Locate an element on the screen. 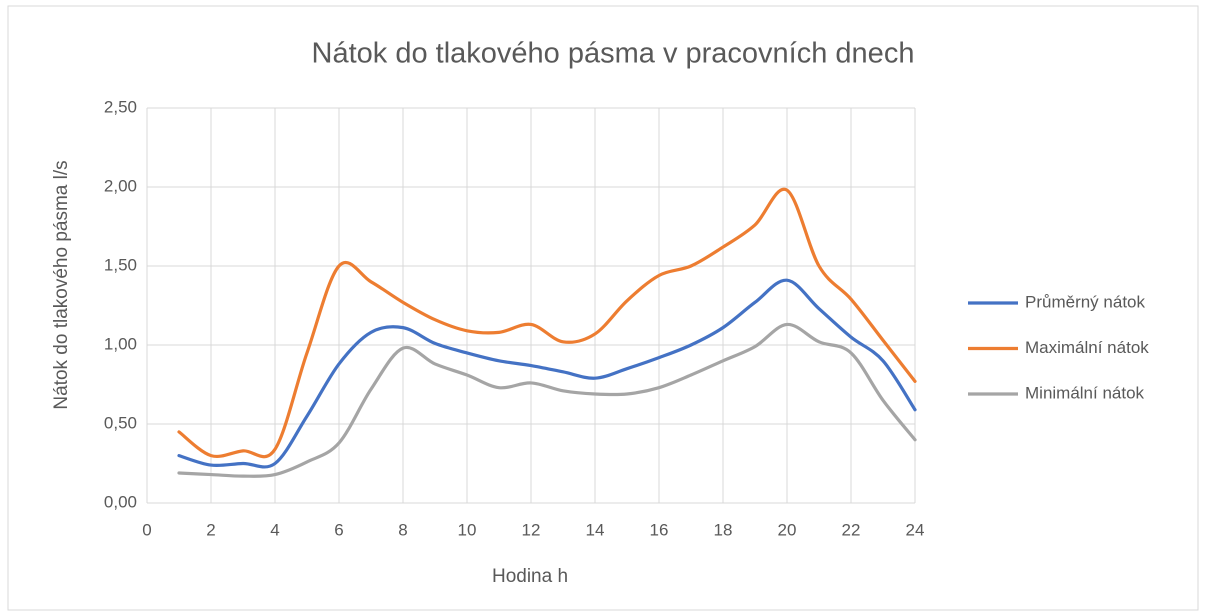  x-tick-label: 18 is located at coordinates (723, 529).